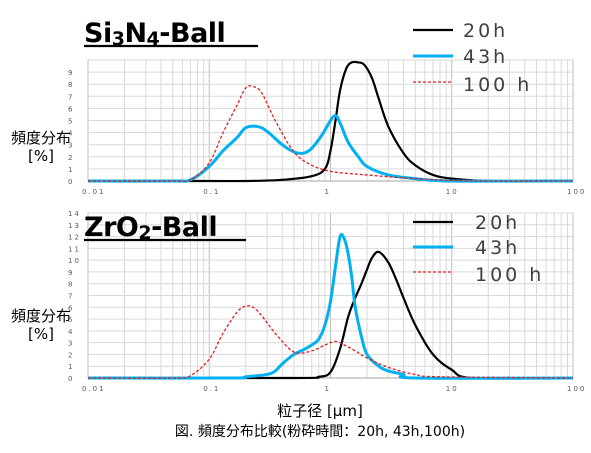 The image size is (591, 453). Describe the element at coordinates (509, 275) in the screenshot. I see `chart2-legend-label-100h: 100 h` at that location.